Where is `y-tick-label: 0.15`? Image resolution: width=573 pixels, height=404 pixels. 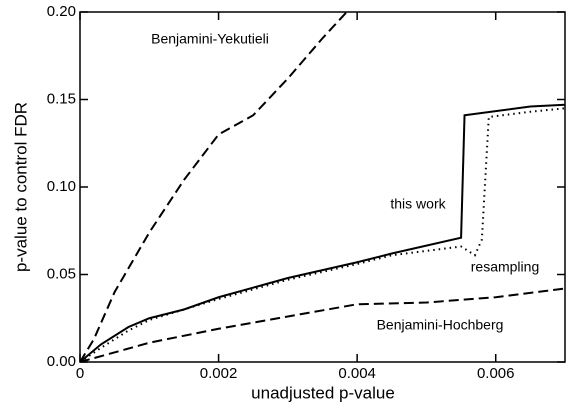 y-tick-label: 0.15 is located at coordinates (61, 98).